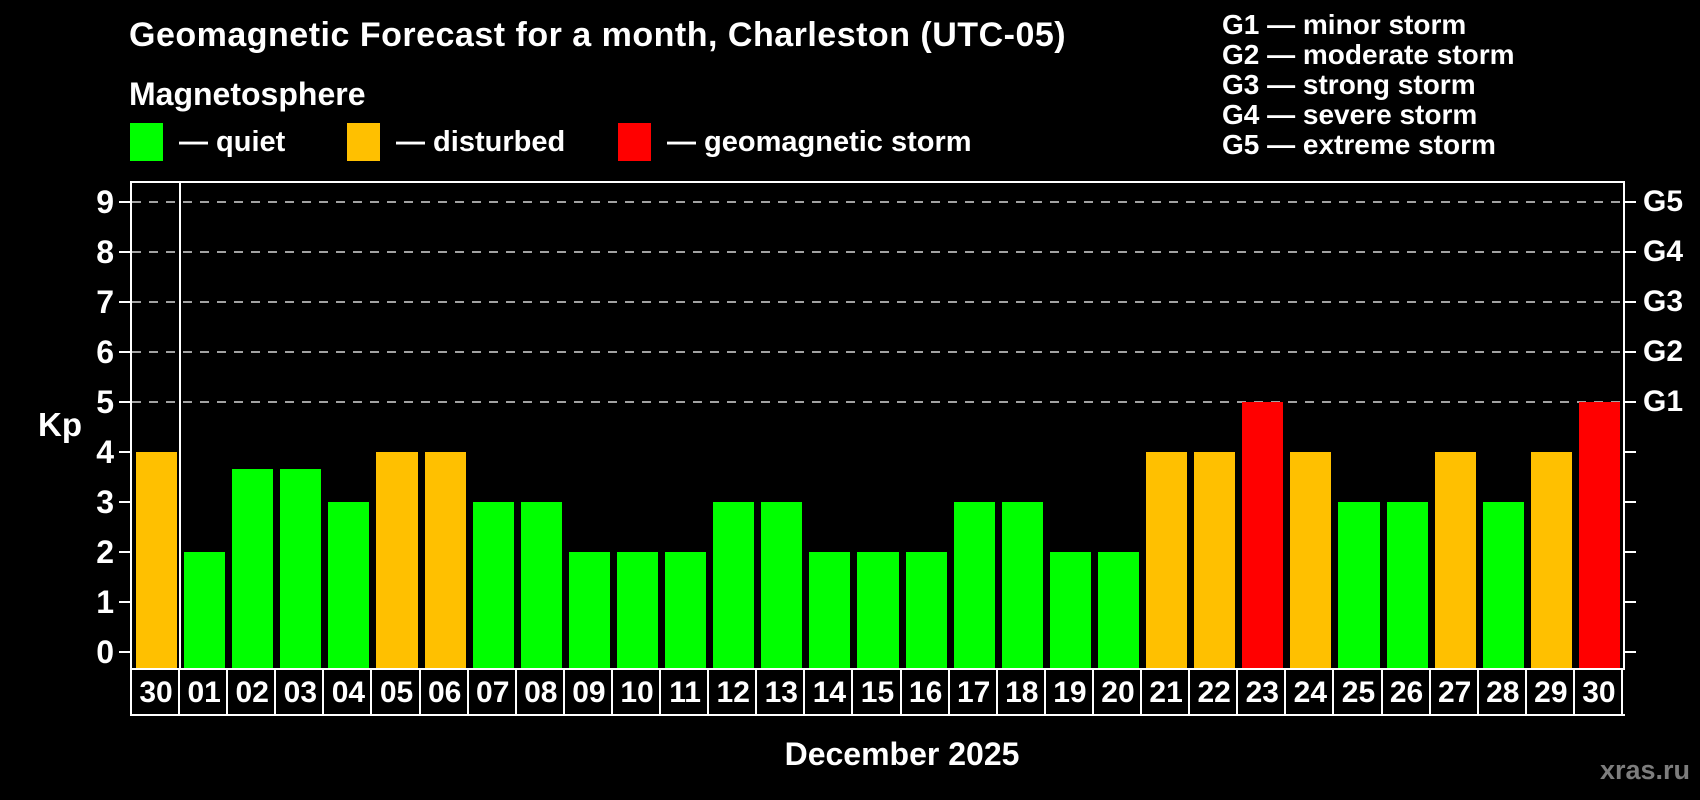 This screenshot has height=800, width=1700. Describe the element at coordinates (204, 692) in the screenshot. I see `x-axis-day-label-1: 01` at that location.